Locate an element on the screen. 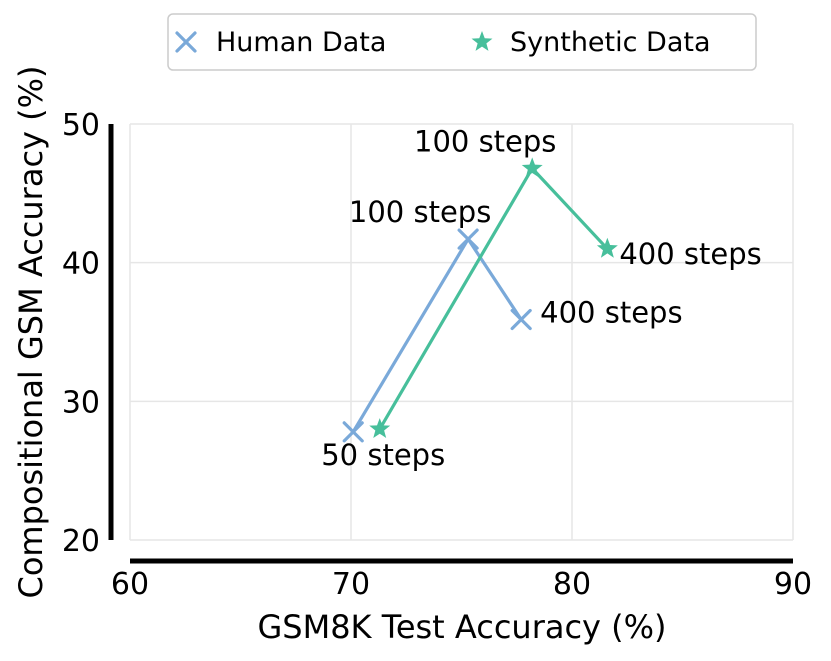 The height and width of the screenshot is (661, 831). legend-star-marker is located at coordinates (482, 41).